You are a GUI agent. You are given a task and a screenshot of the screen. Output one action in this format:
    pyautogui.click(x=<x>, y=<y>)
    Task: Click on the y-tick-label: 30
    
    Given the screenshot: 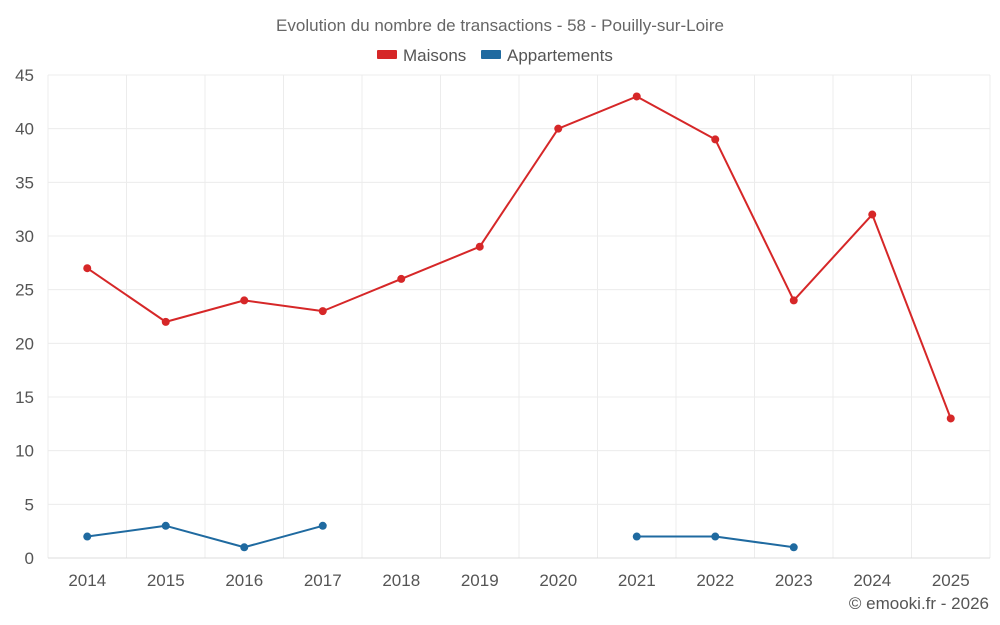 What is the action you would take?
    pyautogui.click(x=24, y=236)
    